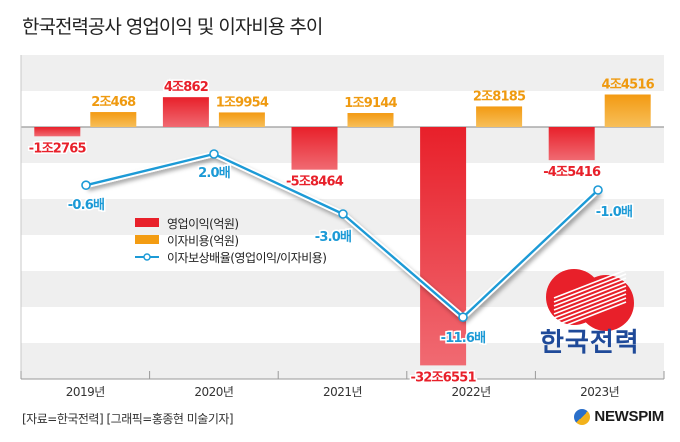 The height and width of the screenshot is (442, 680). I want to click on kepco-logo-icon, so click(590, 300).